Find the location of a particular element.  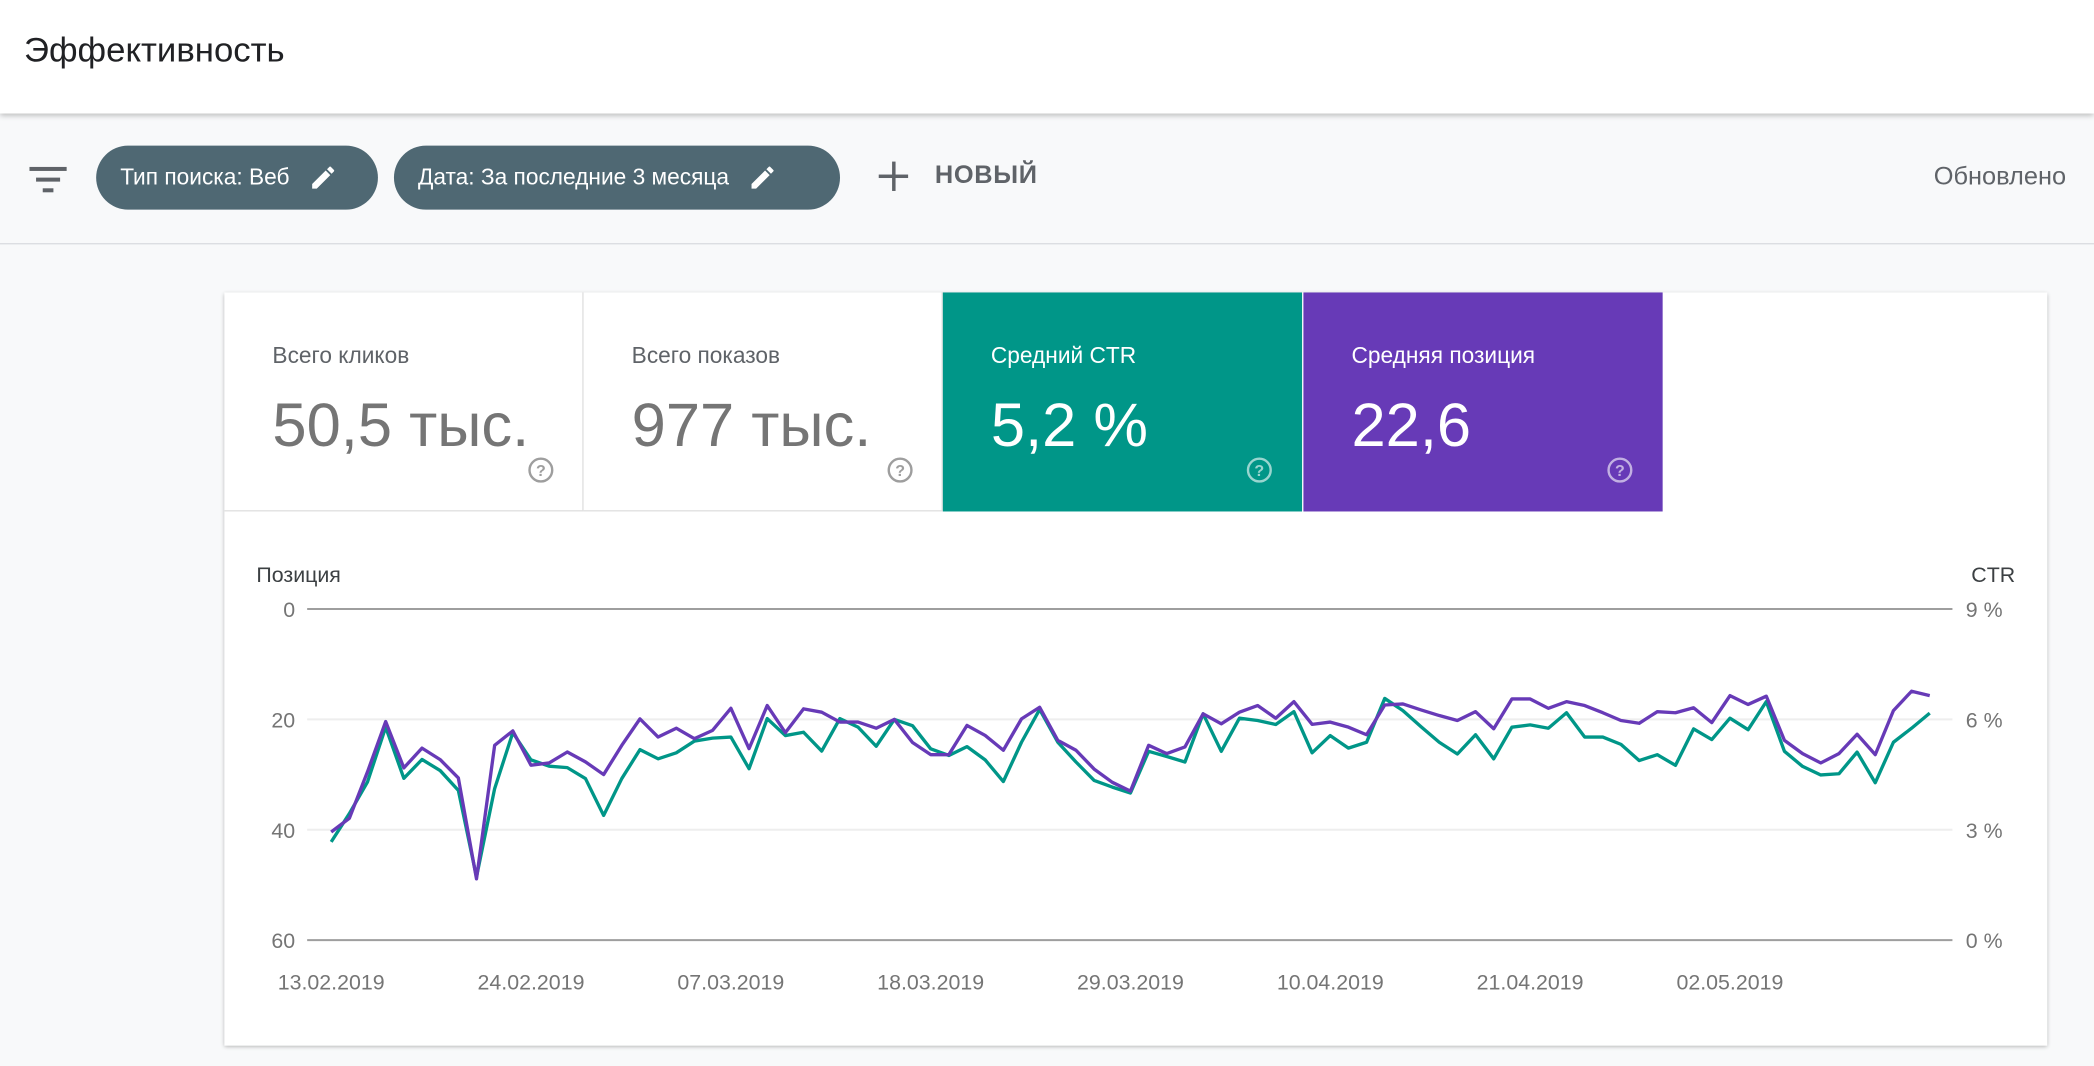

position-series-line is located at coordinates (1130, 785).